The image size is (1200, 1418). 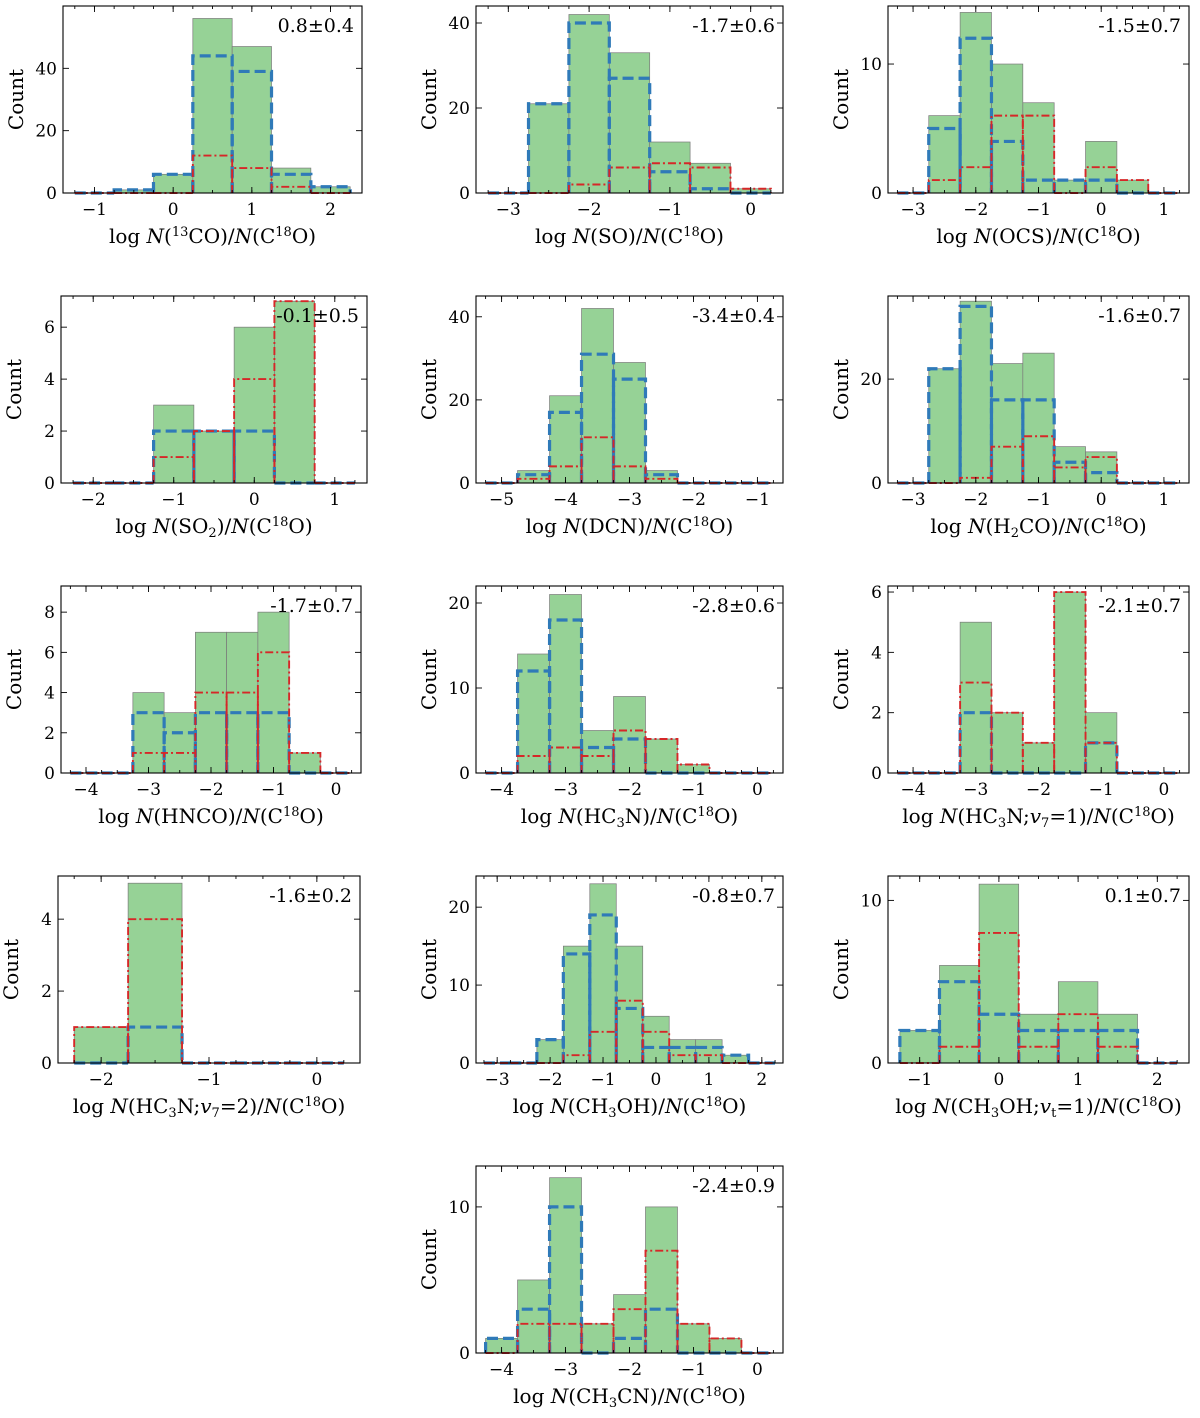 What do you see at coordinates (876, 714) in the screenshot?
I see `y-tick-label: 2` at bounding box center [876, 714].